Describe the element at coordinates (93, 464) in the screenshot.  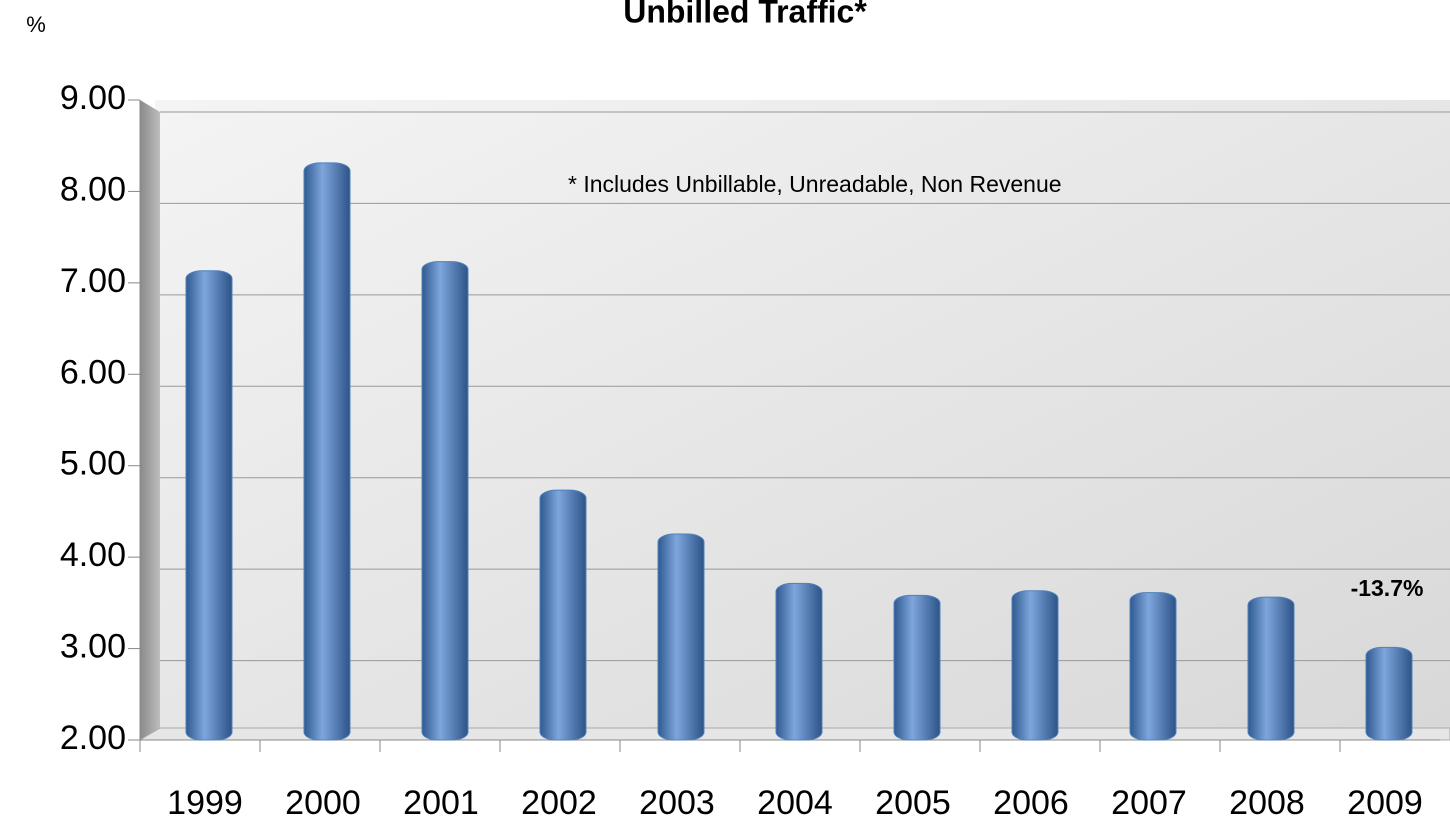
I see `y-tick-label: 5.00` at that location.